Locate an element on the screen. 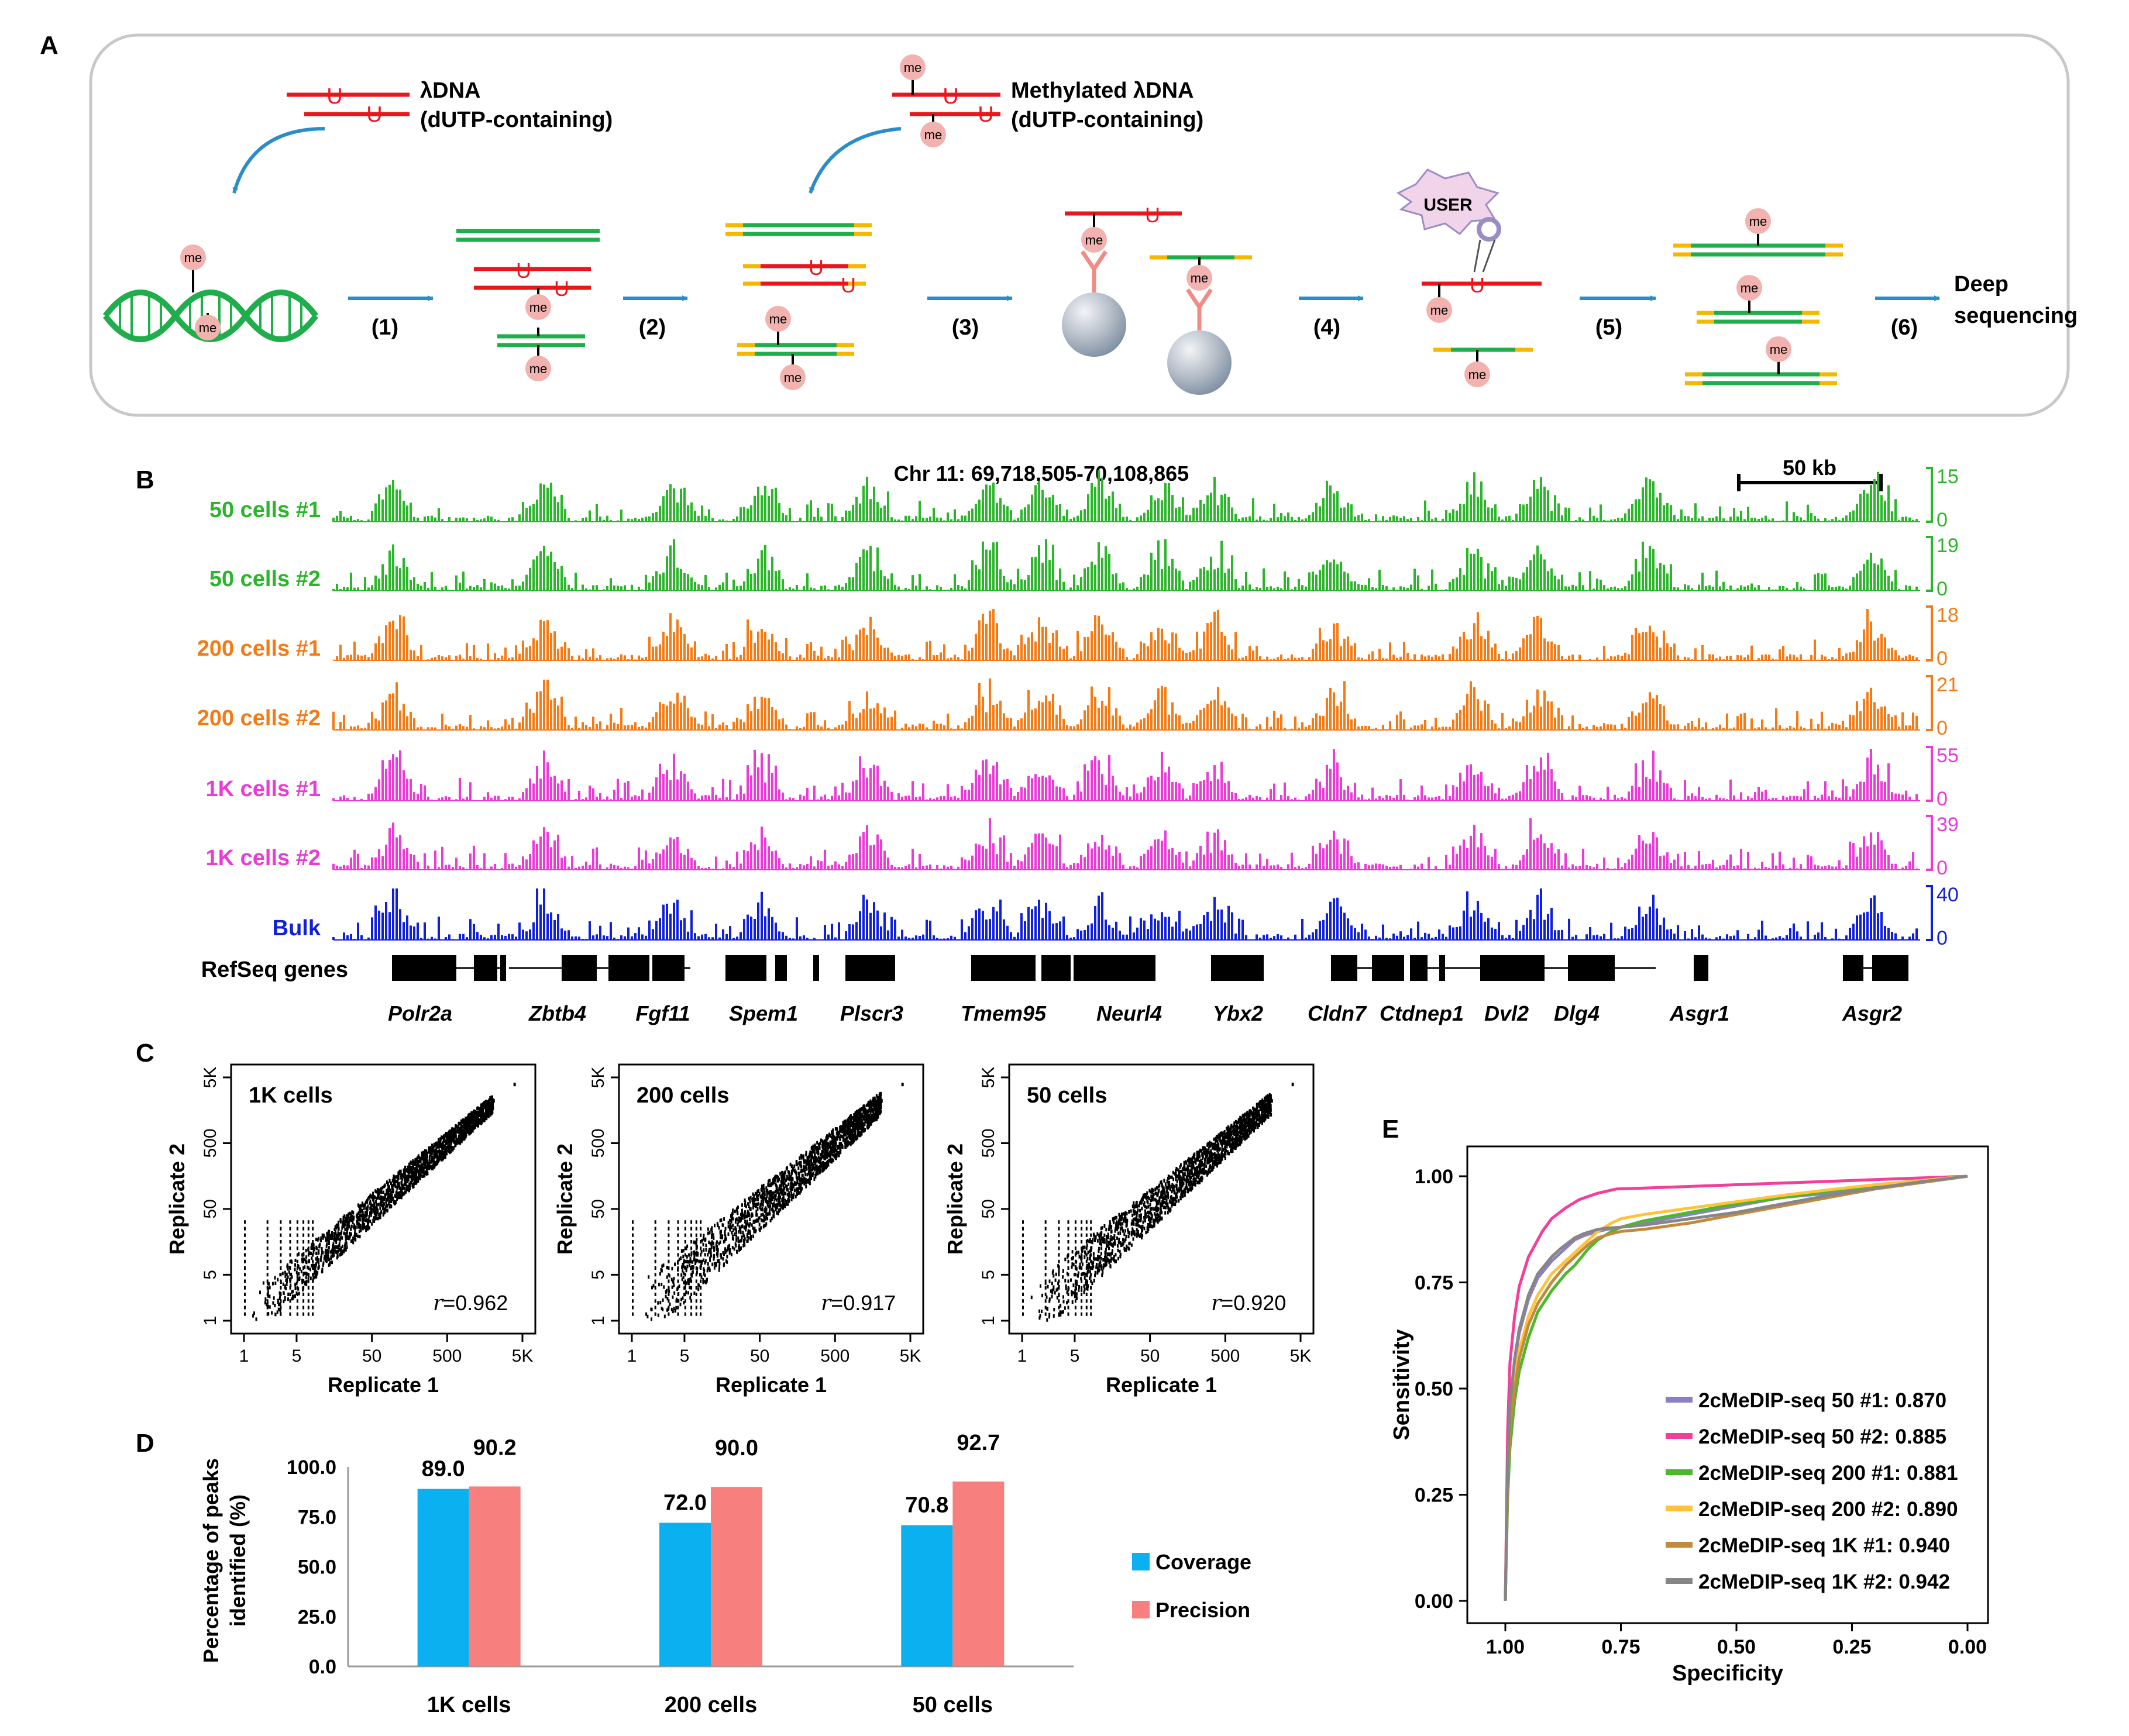 The image size is (2129, 1736). signal-track: 1K cells #2 39 0 is located at coordinates (1082, 846).